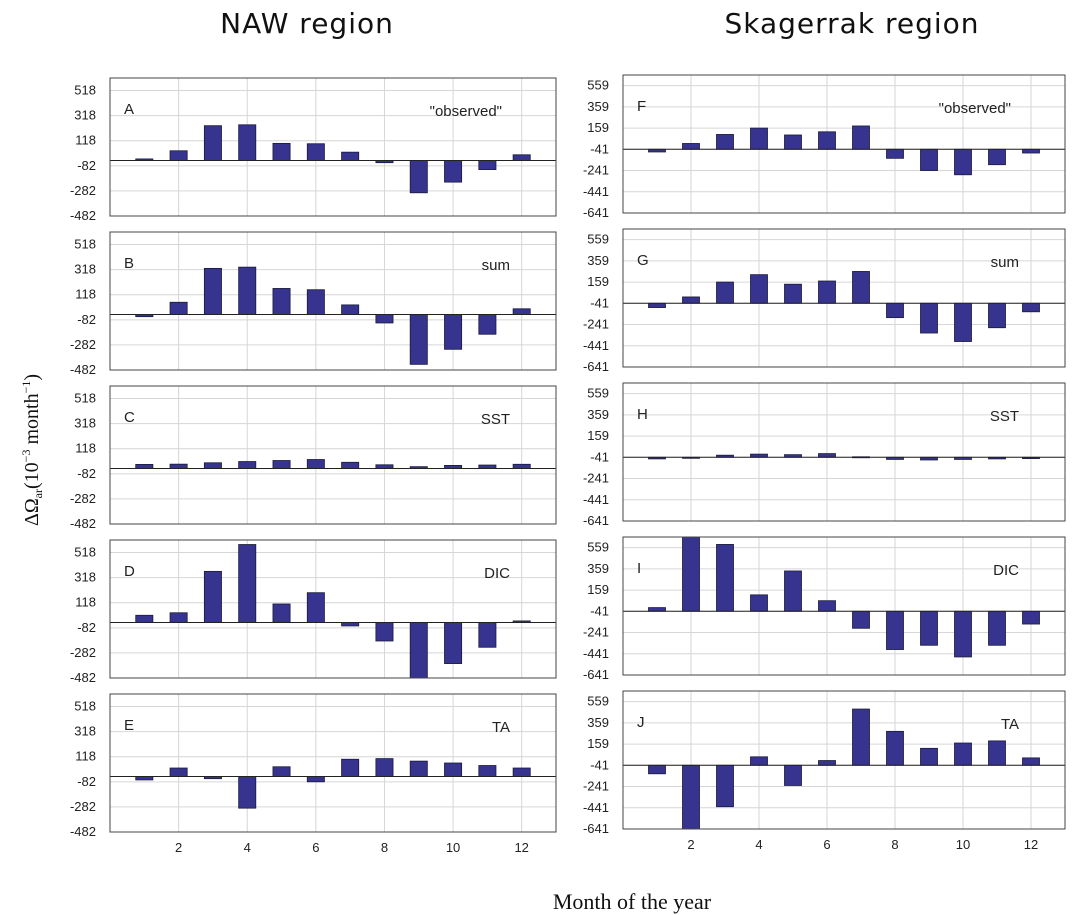 The height and width of the screenshot is (915, 1082). I want to click on y-tick-label: -241, so click(596, 478).